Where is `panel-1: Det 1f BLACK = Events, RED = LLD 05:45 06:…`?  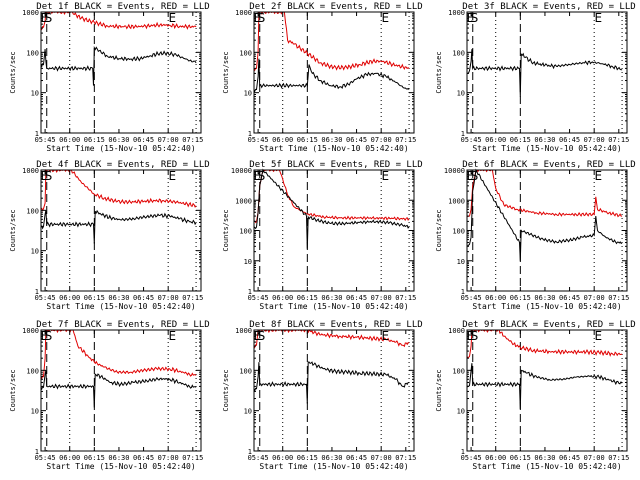 panel-1: Det 1f BLACK = Events, RED = LLD 05:45 06:… is located at coordinates (109, 77).